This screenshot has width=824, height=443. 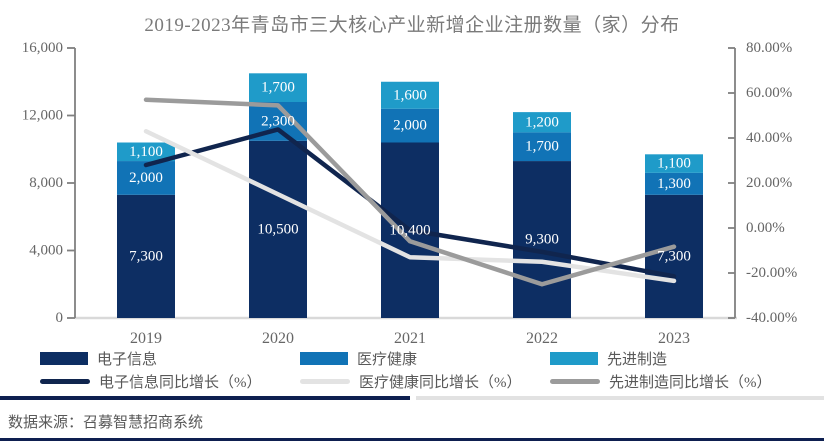 What do you see at coordinates (769, 183) in the screenshot?
I see `right-axis-tick-label: 20.00%` at bounding box center [769, 183].